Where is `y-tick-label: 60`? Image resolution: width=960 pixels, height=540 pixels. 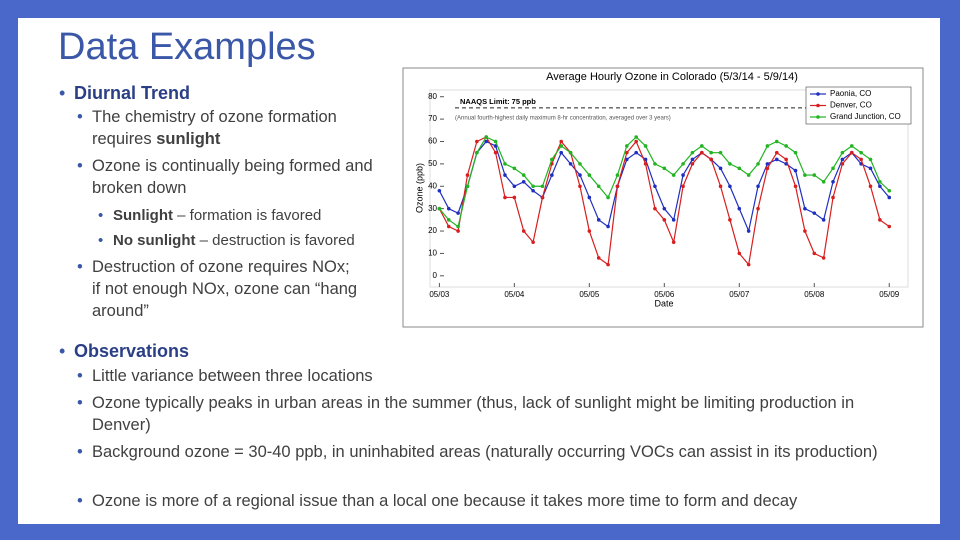
y-tick-label: 60 is located at coordinates (432, 141).